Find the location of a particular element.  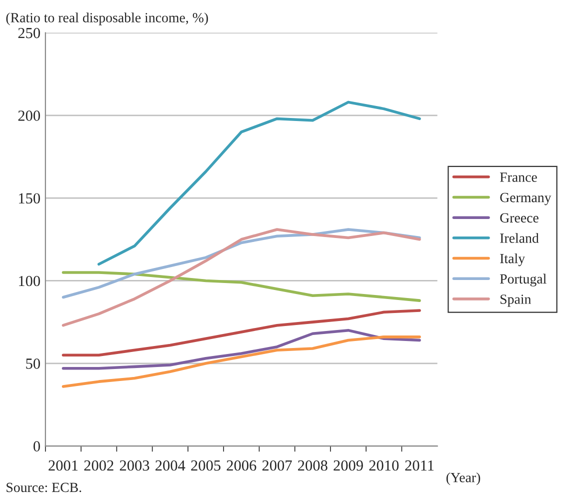

y-tick-label: 250 is located at coordinates (29, 33).